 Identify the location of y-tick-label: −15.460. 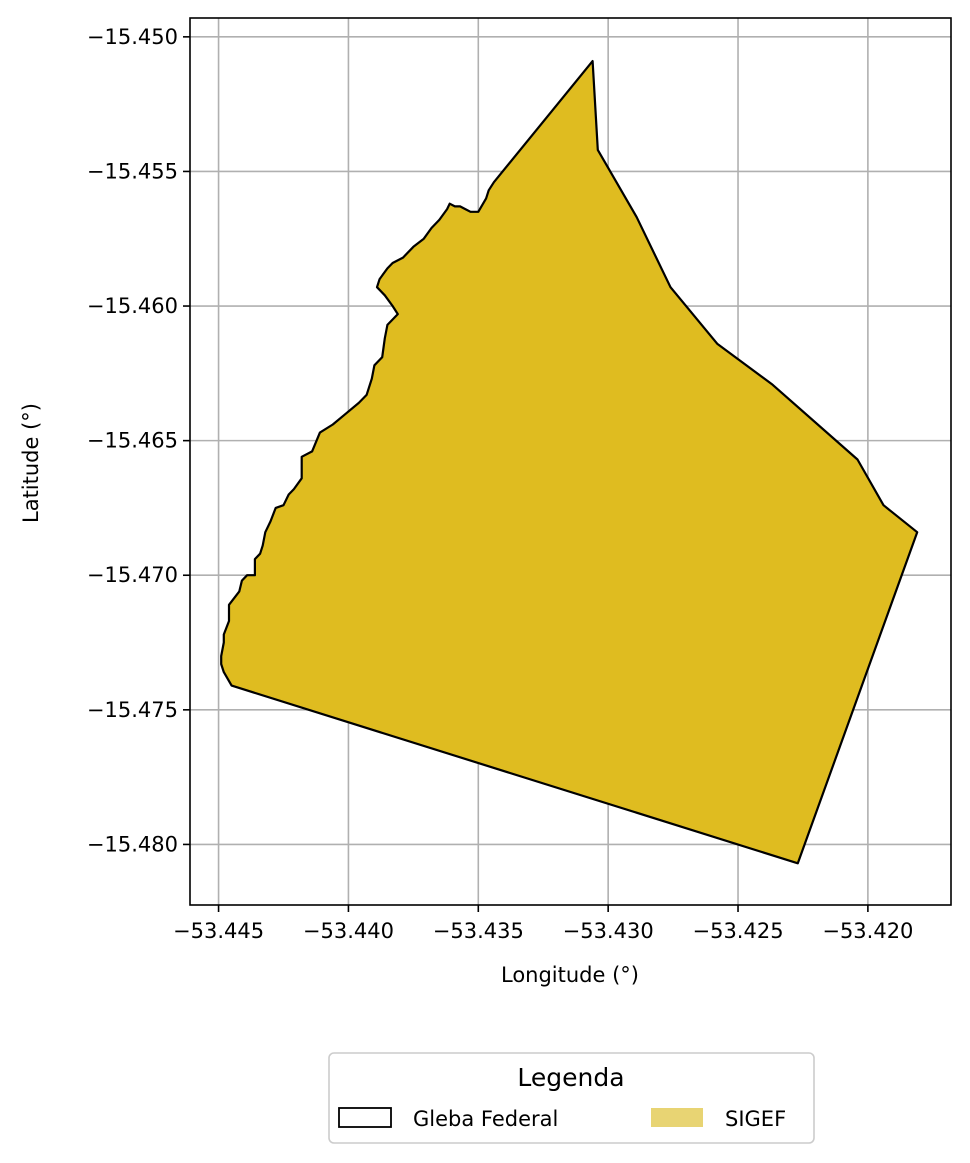
(132, 306).